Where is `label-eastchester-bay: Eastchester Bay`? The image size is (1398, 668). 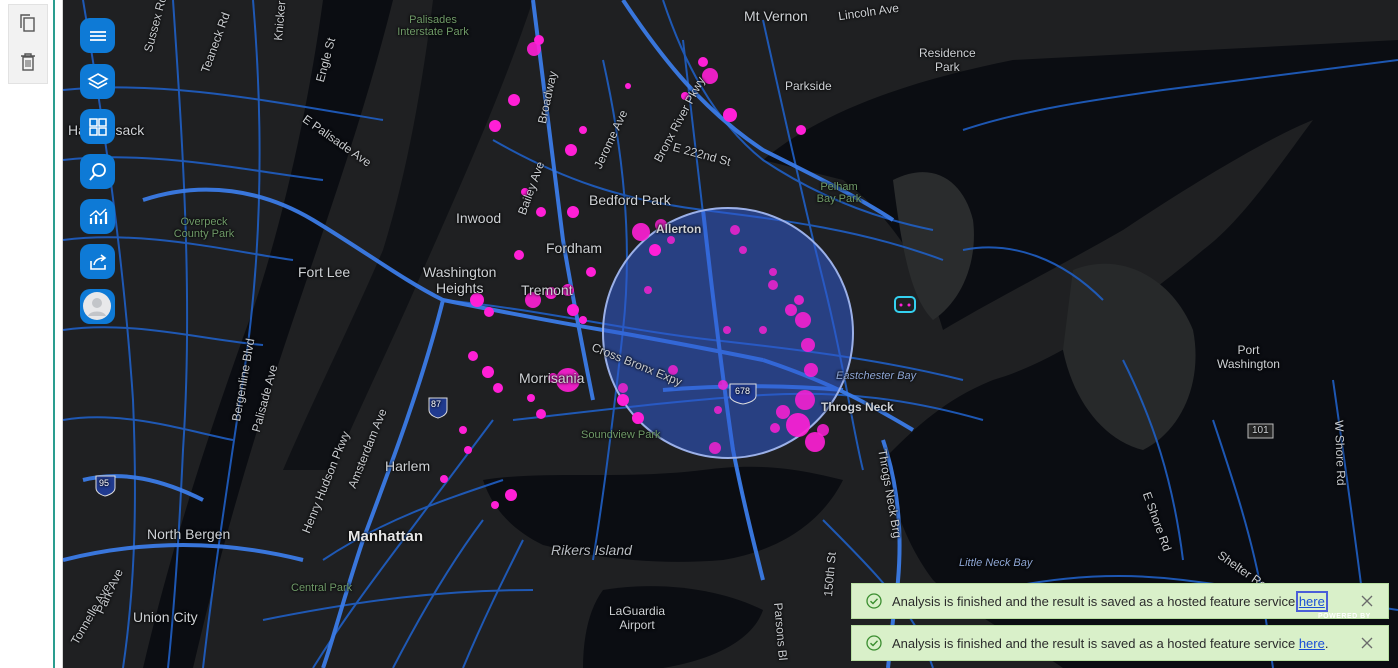
label-eastchester-bay: Eastchester Bay is located at coordinates (876, 376).